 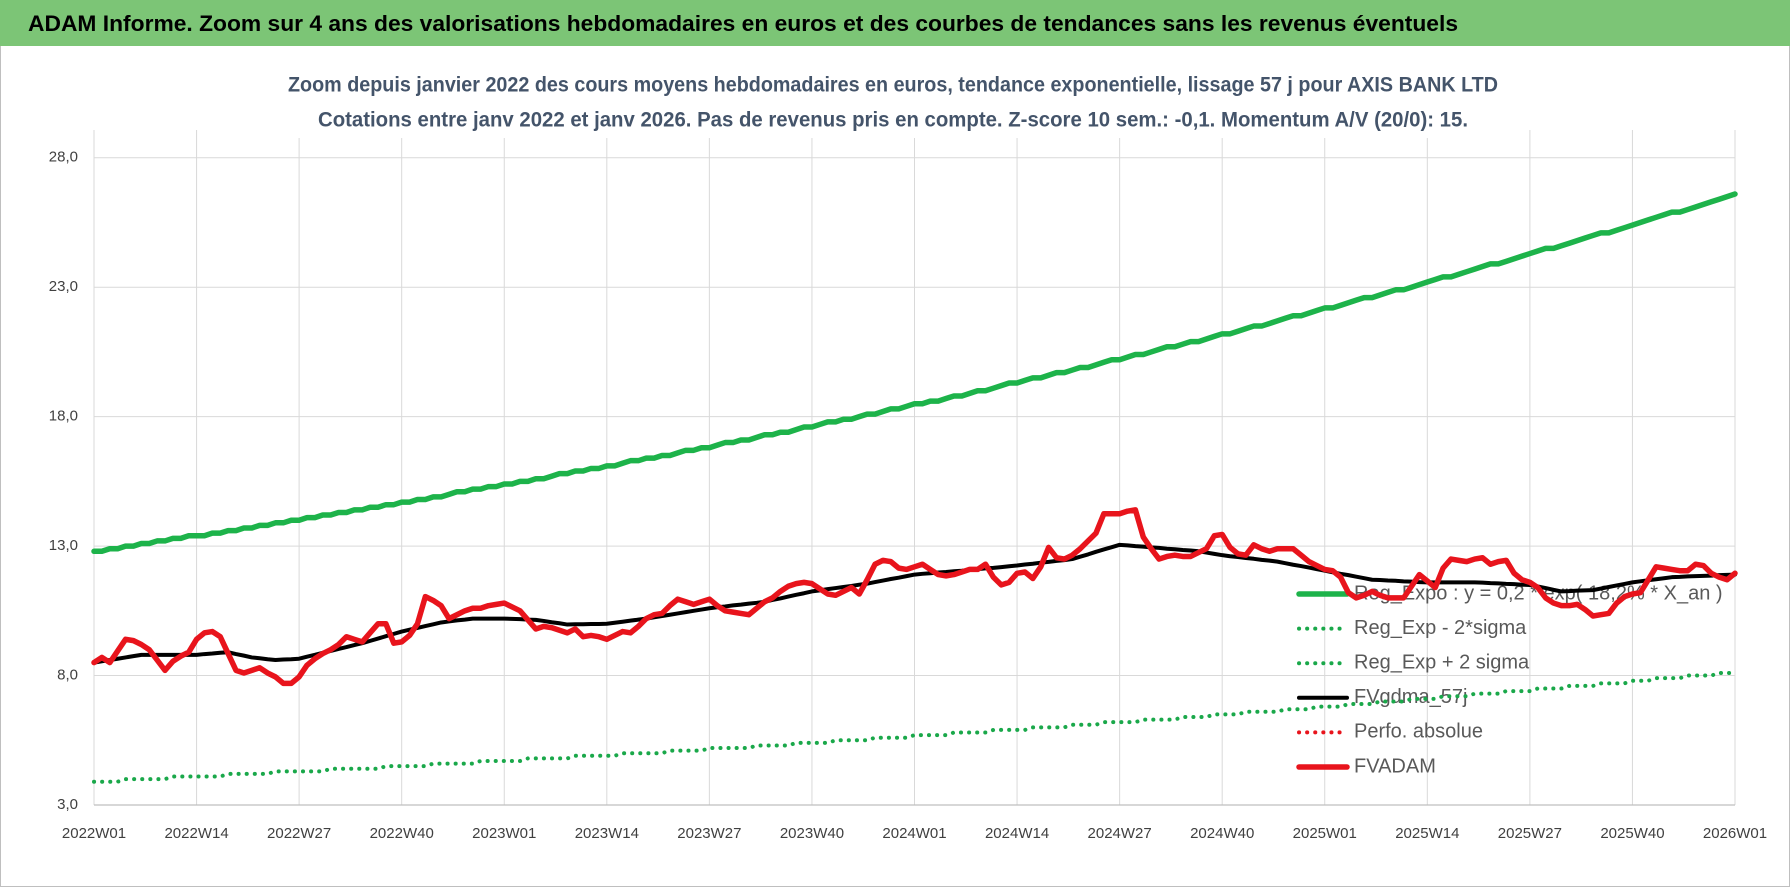 What do you see at coordinates (1632, 833) in the screenshot?
I see `x-tick-label: 2025W40` at bounding box center [1632, 833].